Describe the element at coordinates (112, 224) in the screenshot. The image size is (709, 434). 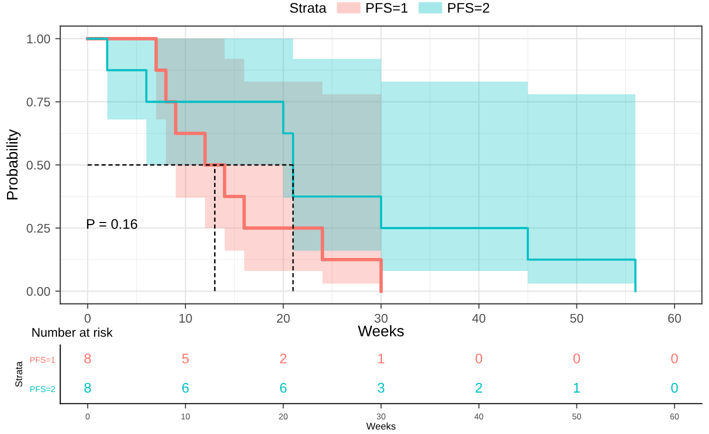
I see `annotation: P = 0.16` at that location.